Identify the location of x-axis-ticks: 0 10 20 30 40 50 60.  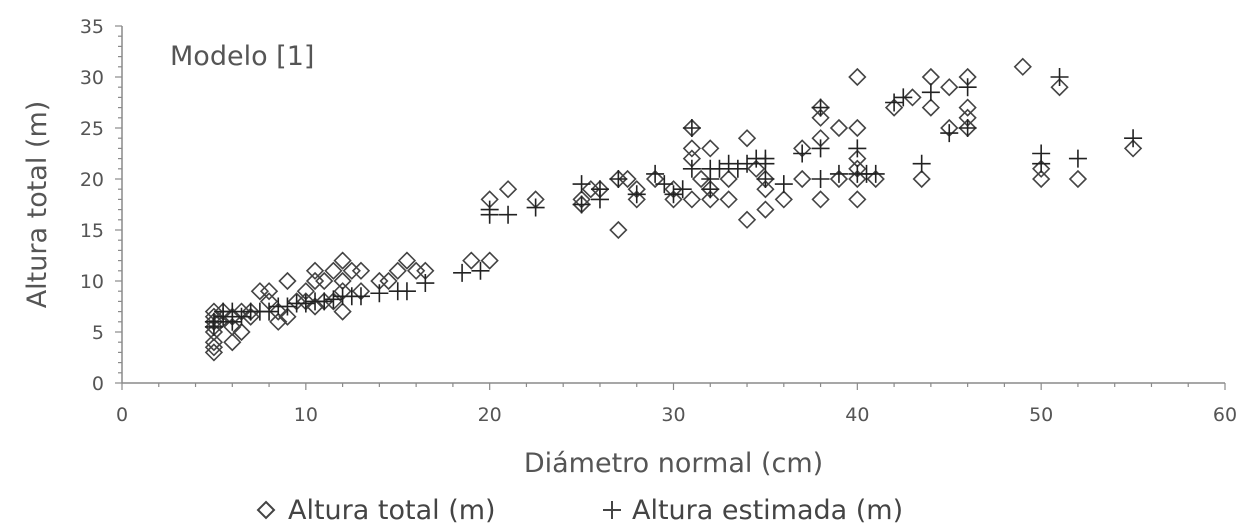
(676, 404).